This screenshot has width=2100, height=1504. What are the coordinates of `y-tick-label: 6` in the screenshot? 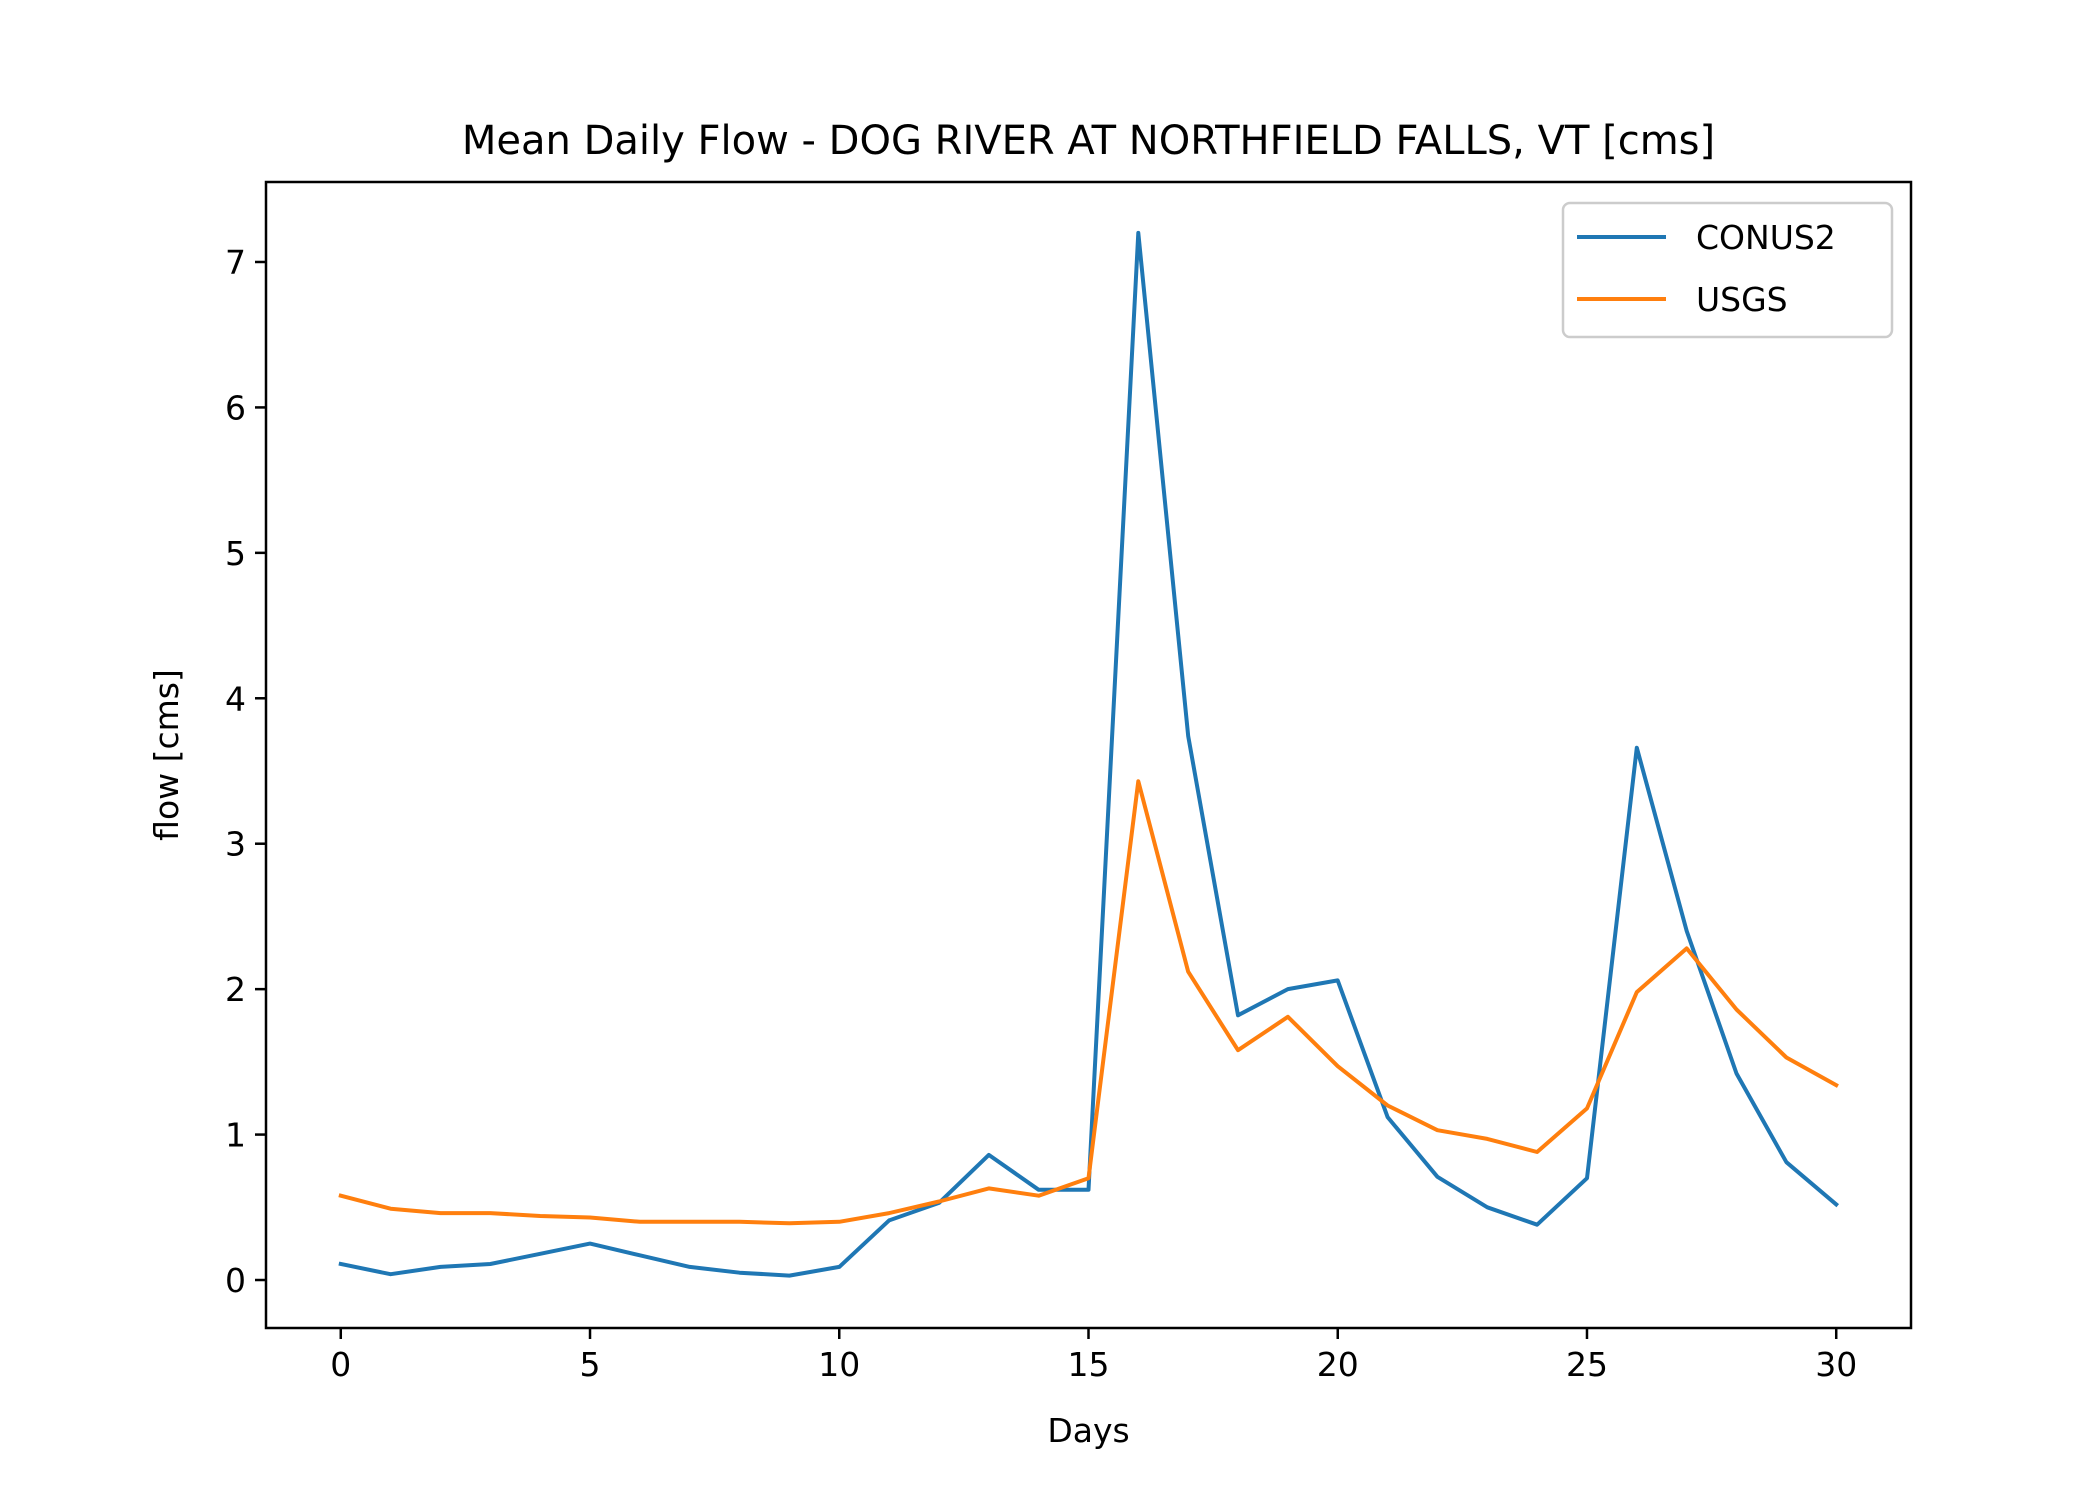 It's located at (235, 407).